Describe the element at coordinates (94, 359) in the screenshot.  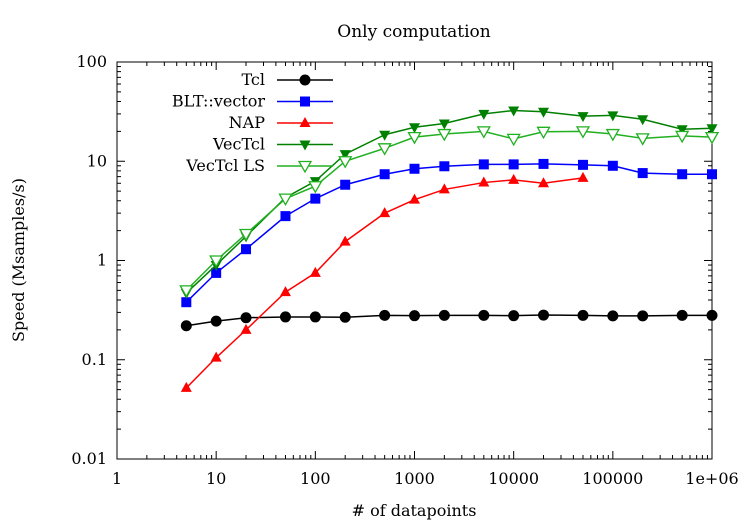
I see `y-tick-label: 0.1` at that location.